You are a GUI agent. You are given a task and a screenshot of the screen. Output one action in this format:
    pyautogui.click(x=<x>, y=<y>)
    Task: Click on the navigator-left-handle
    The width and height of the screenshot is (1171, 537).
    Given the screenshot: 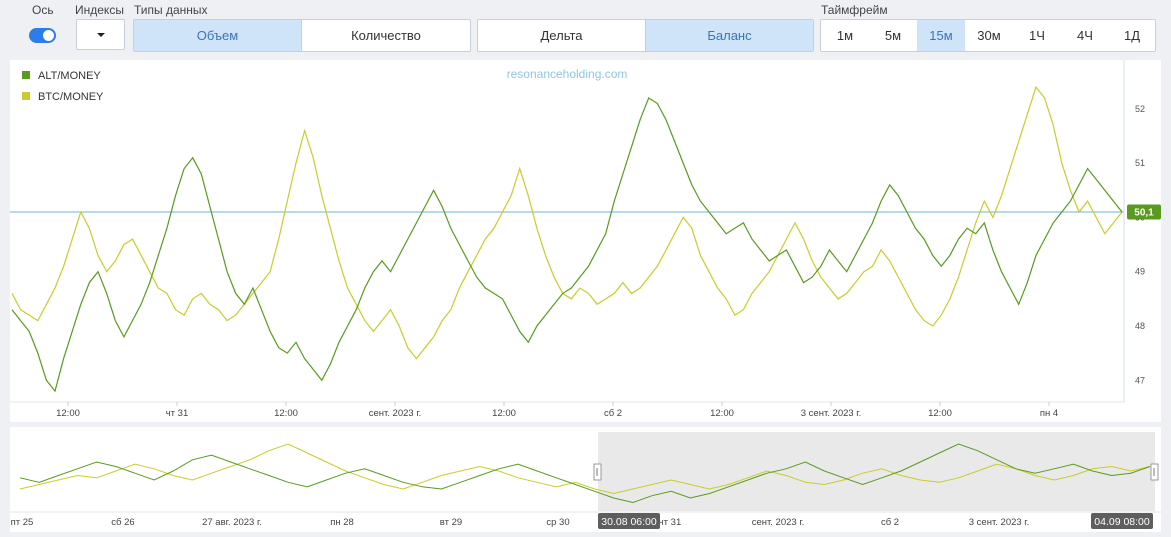 What is the action you would take?
    pyautogui.click(x=597, y=472)
    